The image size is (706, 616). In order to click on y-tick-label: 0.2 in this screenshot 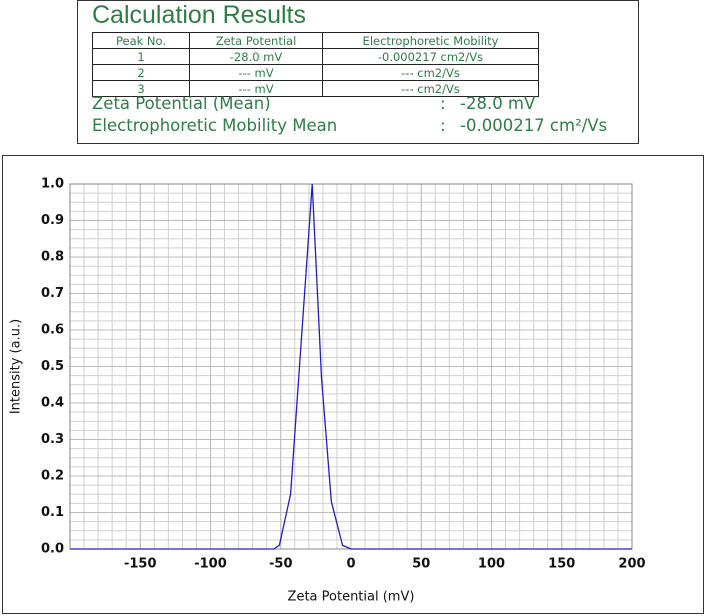, I will do `click(52, 476)`.